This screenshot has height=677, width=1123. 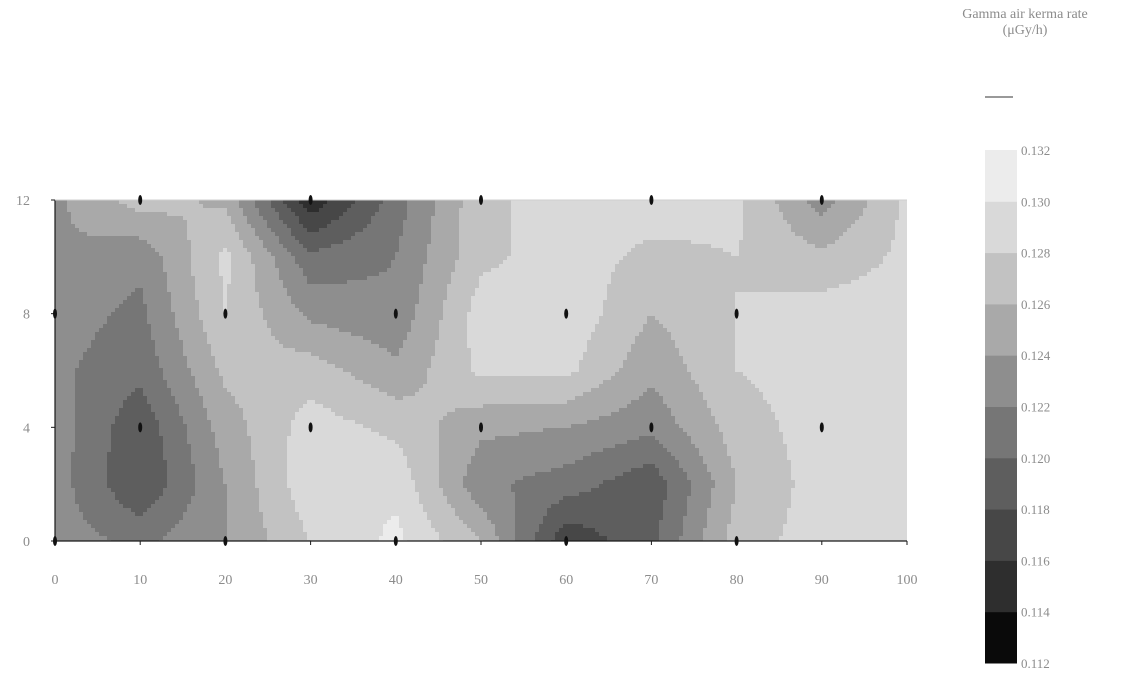 What do you see at coordinates (225, 580) in the screenshot?
I see `x-tick-label: 20` at bounding box center [225, 580].